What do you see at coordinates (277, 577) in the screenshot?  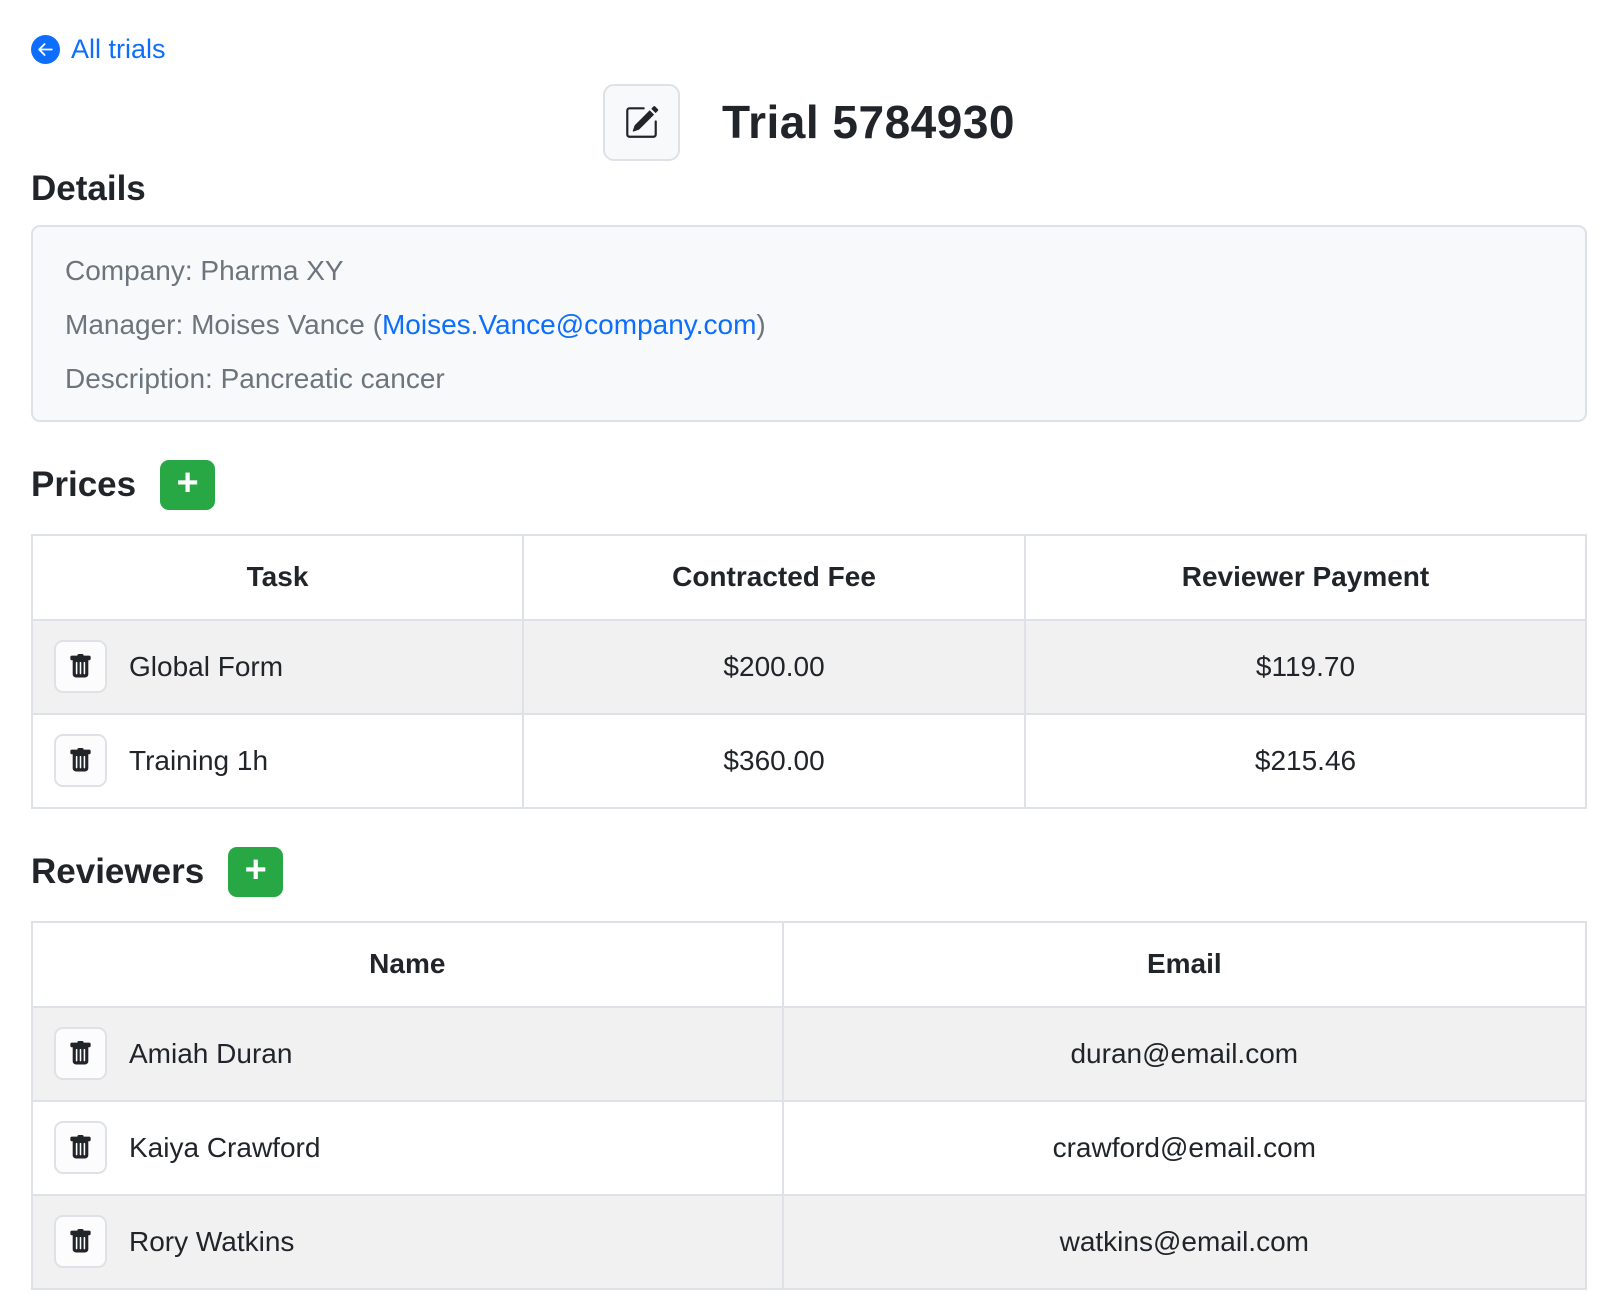 I see `prices-col-task: Task` at bounding box center [277, 577].